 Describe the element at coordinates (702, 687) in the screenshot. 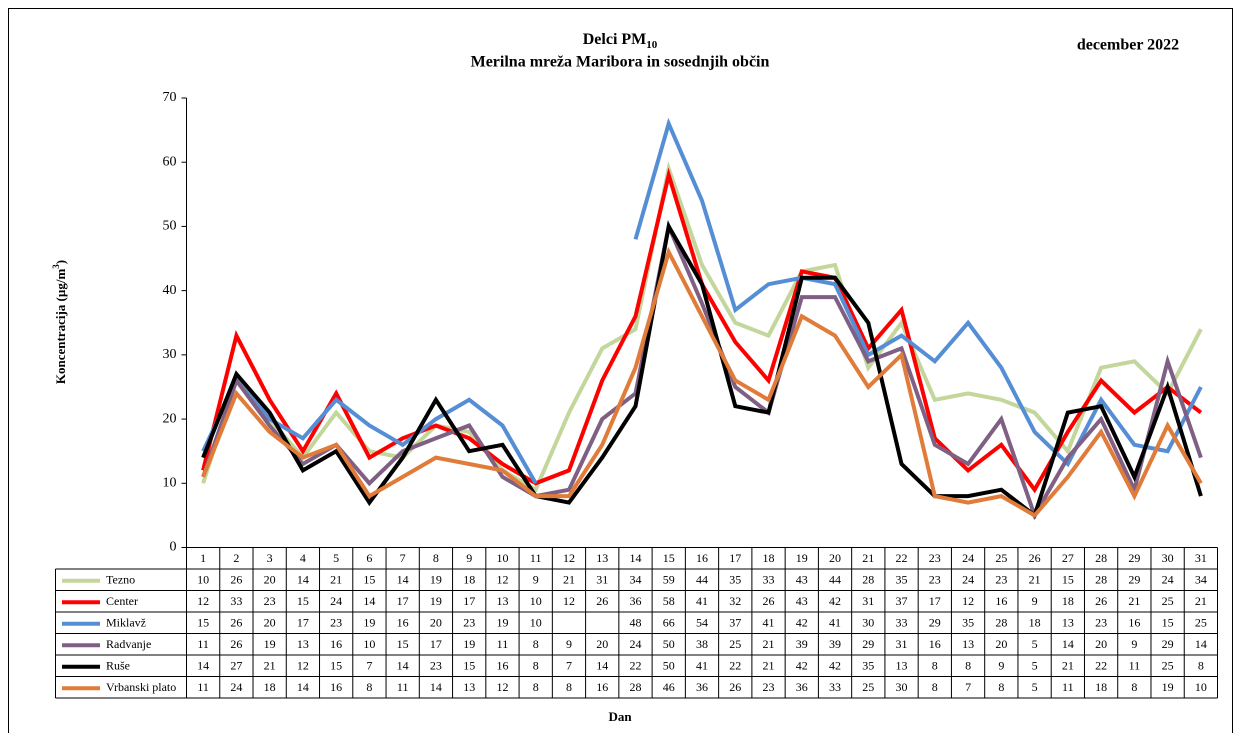

I see `table-value: 36` at that location.